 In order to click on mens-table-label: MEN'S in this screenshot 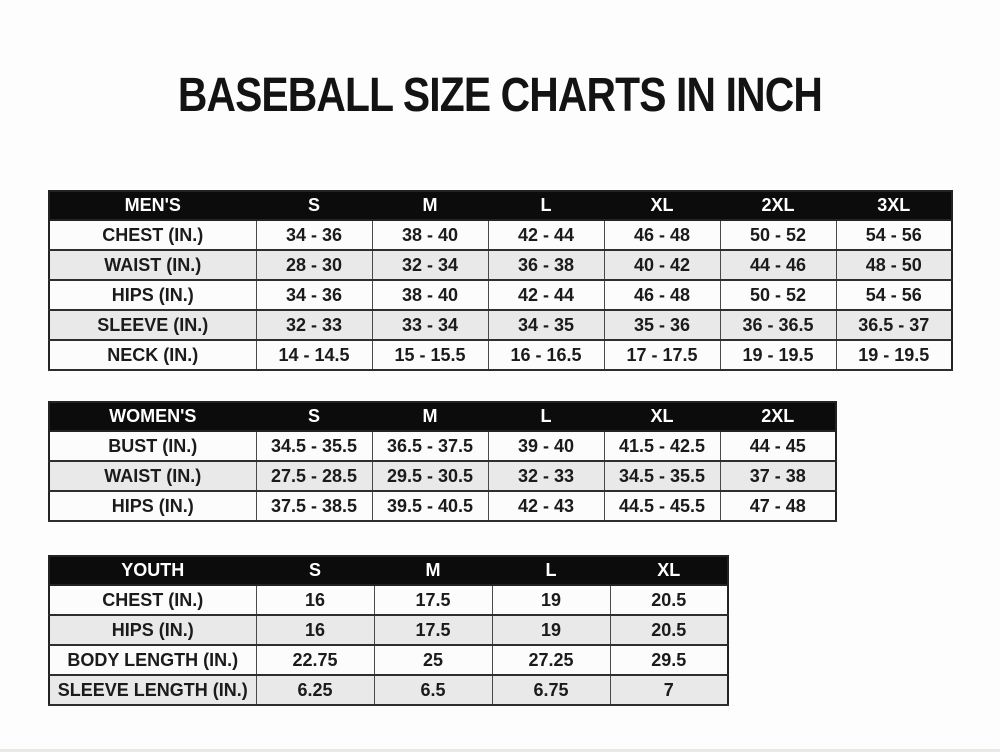, I will do `click(152, 205)`.